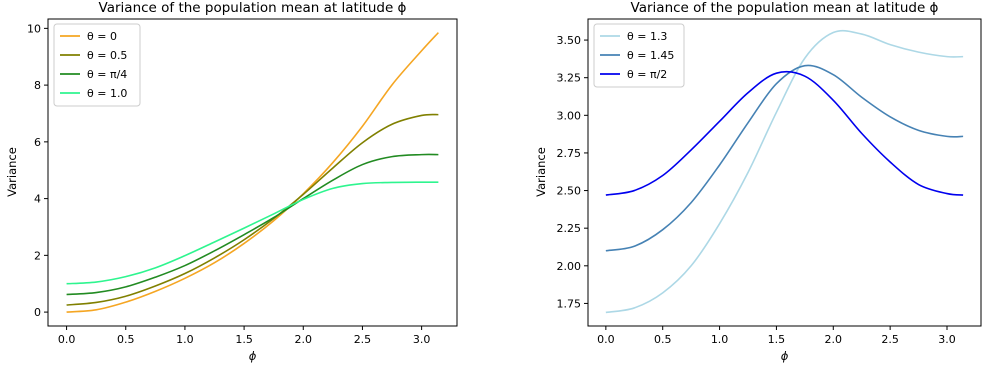 This screenshot has width=992, height=367. I want to click on y-tick-label: 4, so click(37, 199).